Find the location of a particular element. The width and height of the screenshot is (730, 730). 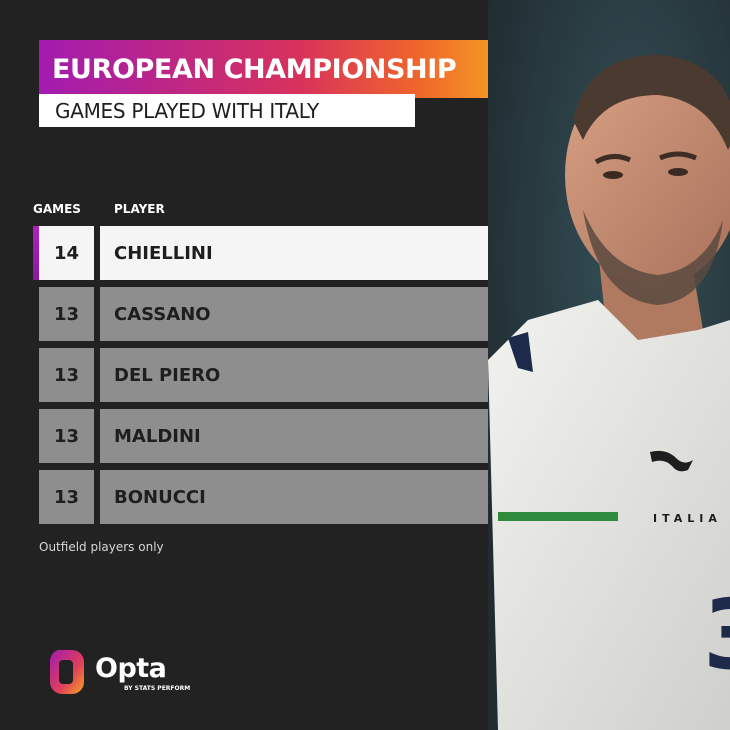

table-row: 13 CASSANO is located at coordinates (263, 314).